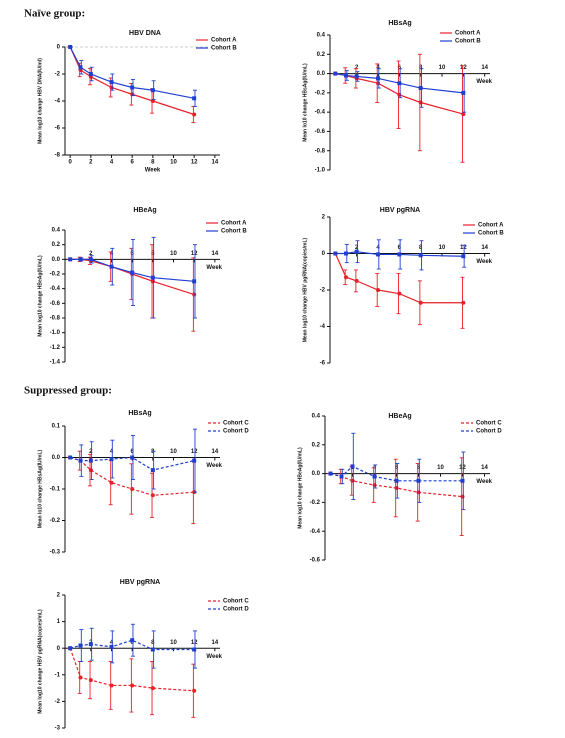  Describe the element at coordinates (40, 296) in the screenshot. I see `y-axis-label: Mean log10 change HBeAg(IU/mL)` at that location.